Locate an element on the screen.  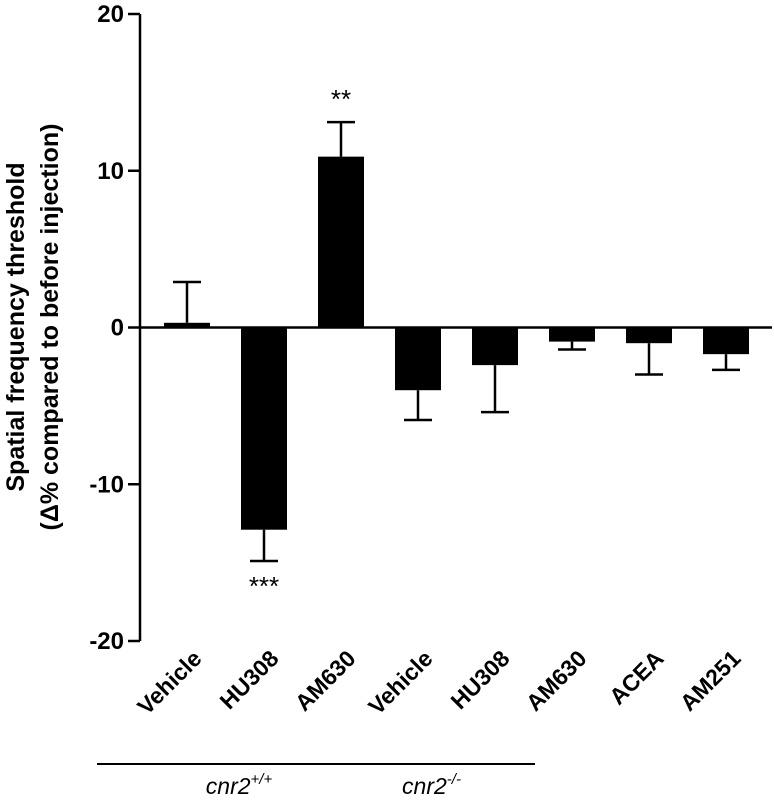
x-tick-label: ACEA is located at coordinates (636, 677).